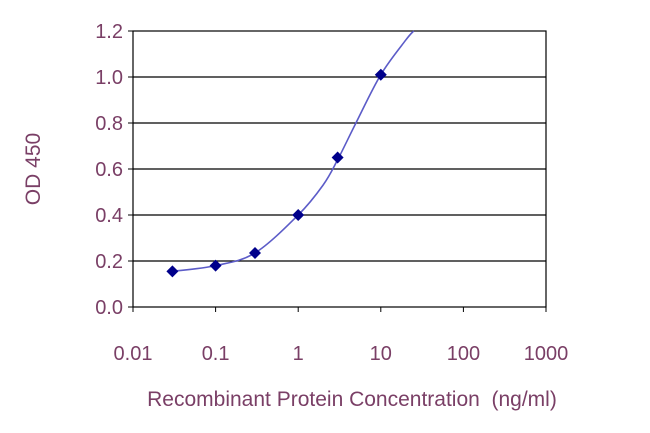  Describe the element at coordinates (381, 354) in the screenshot. I see `x-tick-label: 10` at that location.